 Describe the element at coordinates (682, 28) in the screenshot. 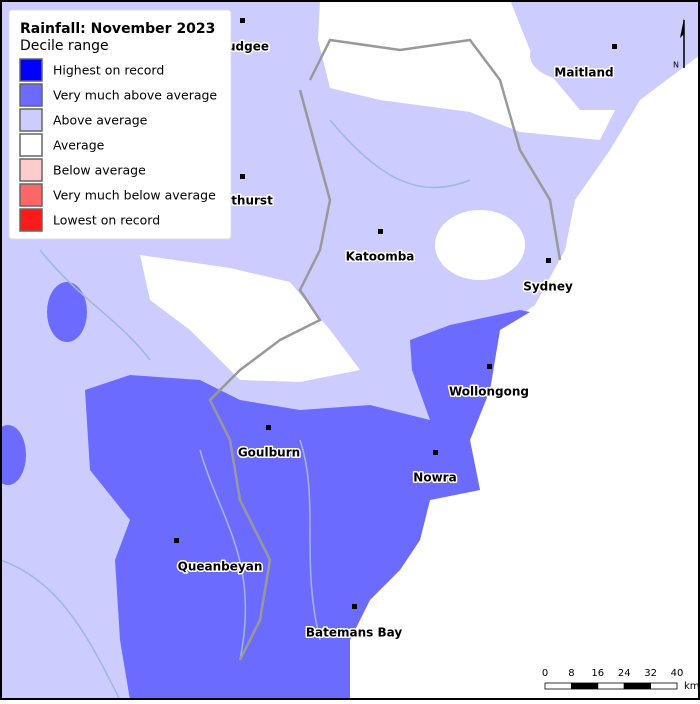

I see `north-arrow-head` at that location.